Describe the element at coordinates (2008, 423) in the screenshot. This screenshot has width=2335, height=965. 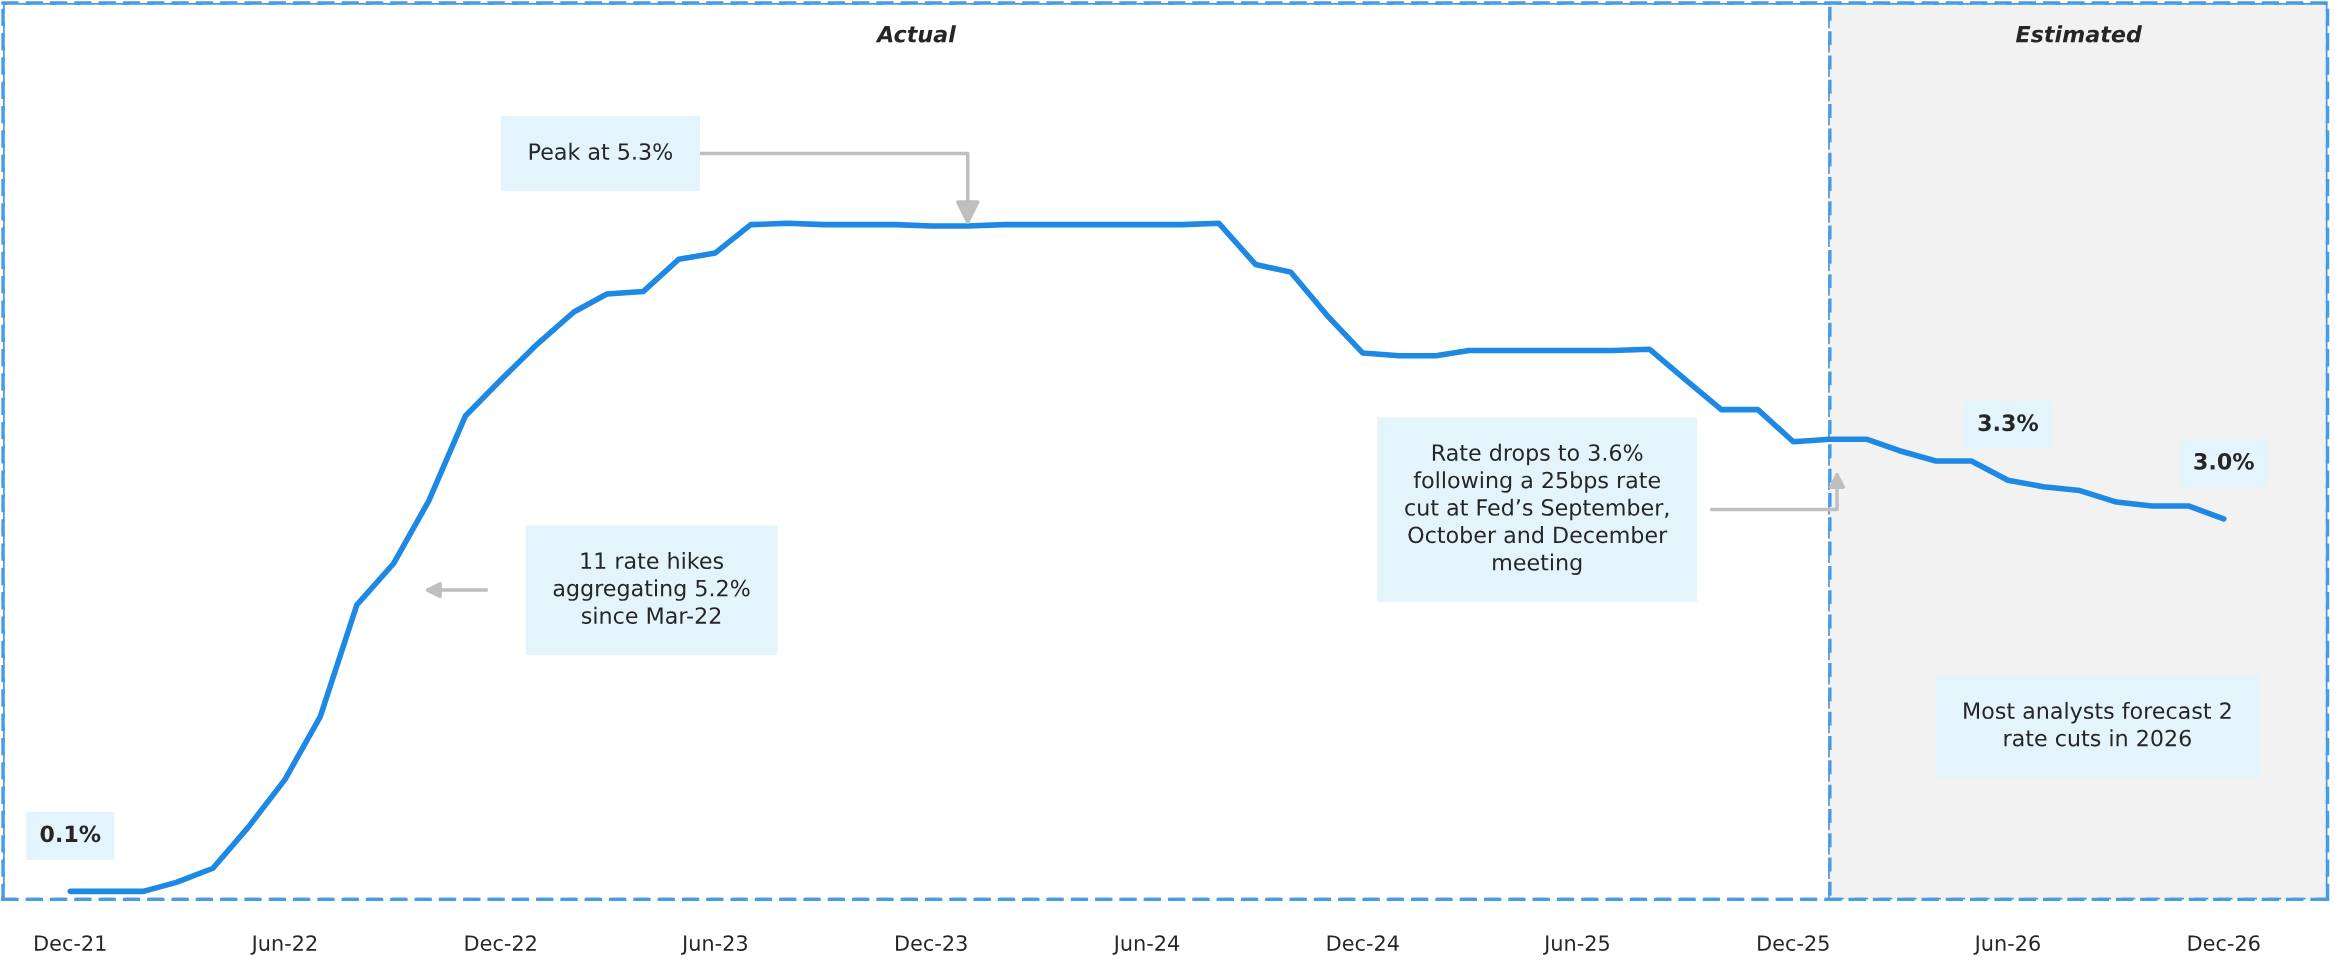
I see `data-label: 3.3%` at that location.